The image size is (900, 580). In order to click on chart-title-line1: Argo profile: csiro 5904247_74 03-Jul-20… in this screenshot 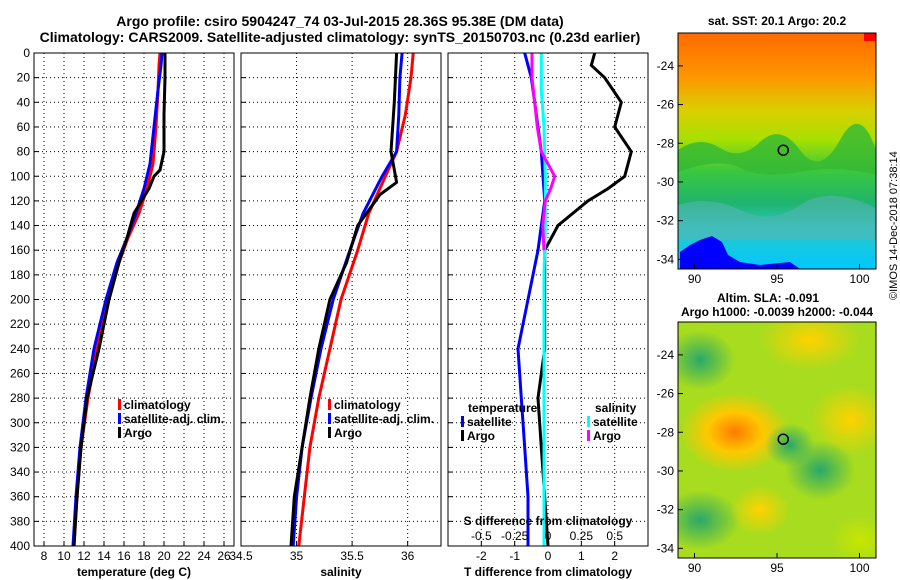, I will do `click(340, 21)`.